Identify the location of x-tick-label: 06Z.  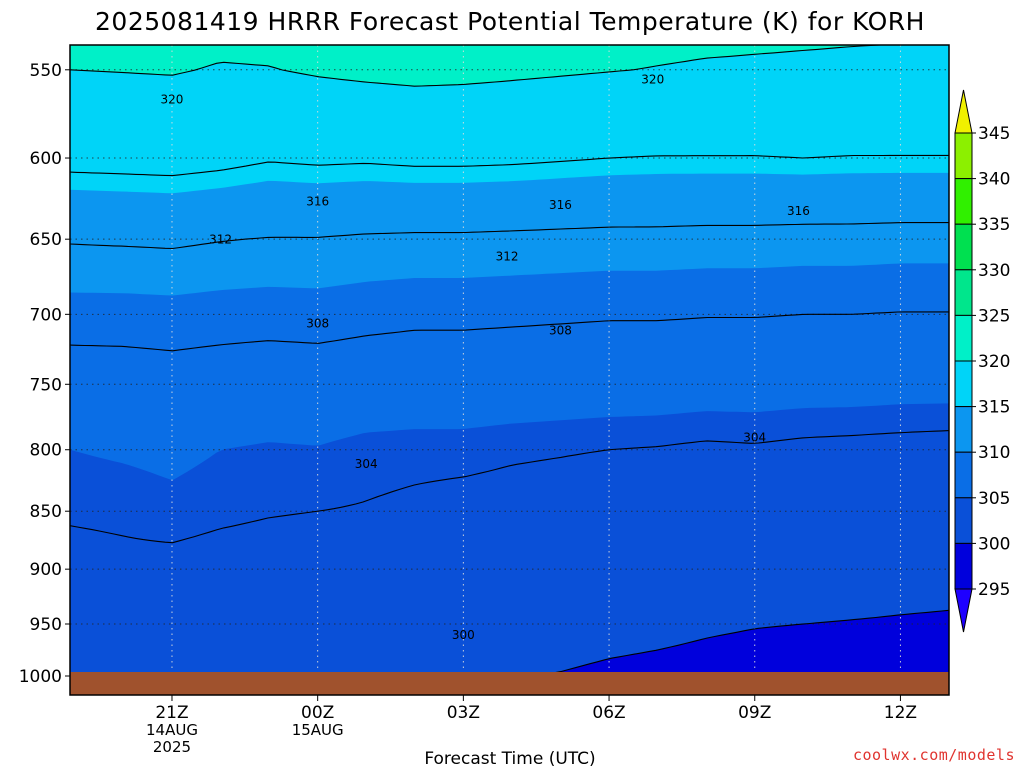
(608, 713).